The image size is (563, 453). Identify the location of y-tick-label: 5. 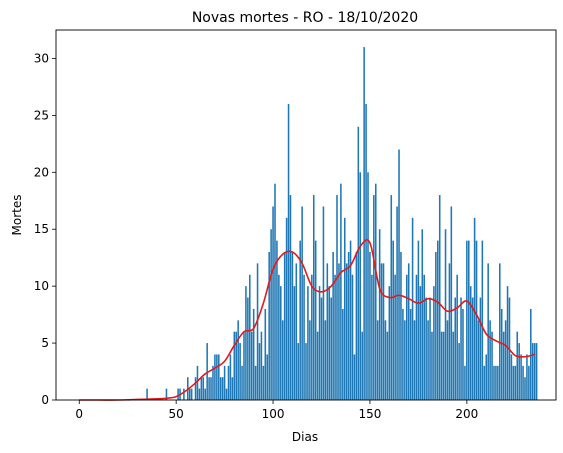
(45, 343).